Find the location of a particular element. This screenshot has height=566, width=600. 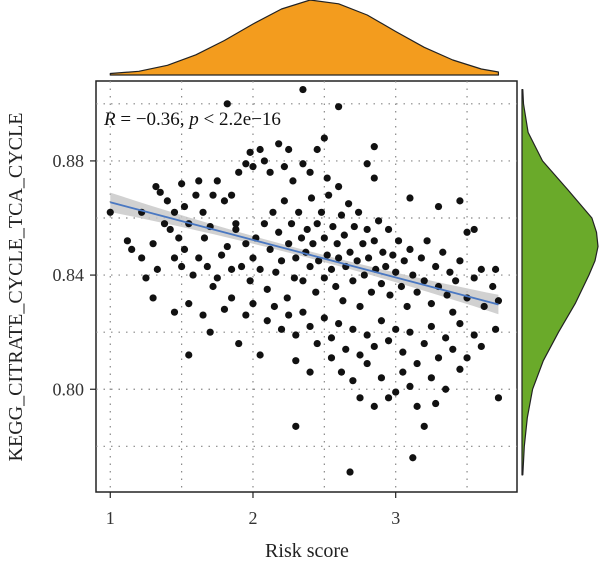

x-axis-ticks: 1 2 3 is located at coordinates (253, 510).